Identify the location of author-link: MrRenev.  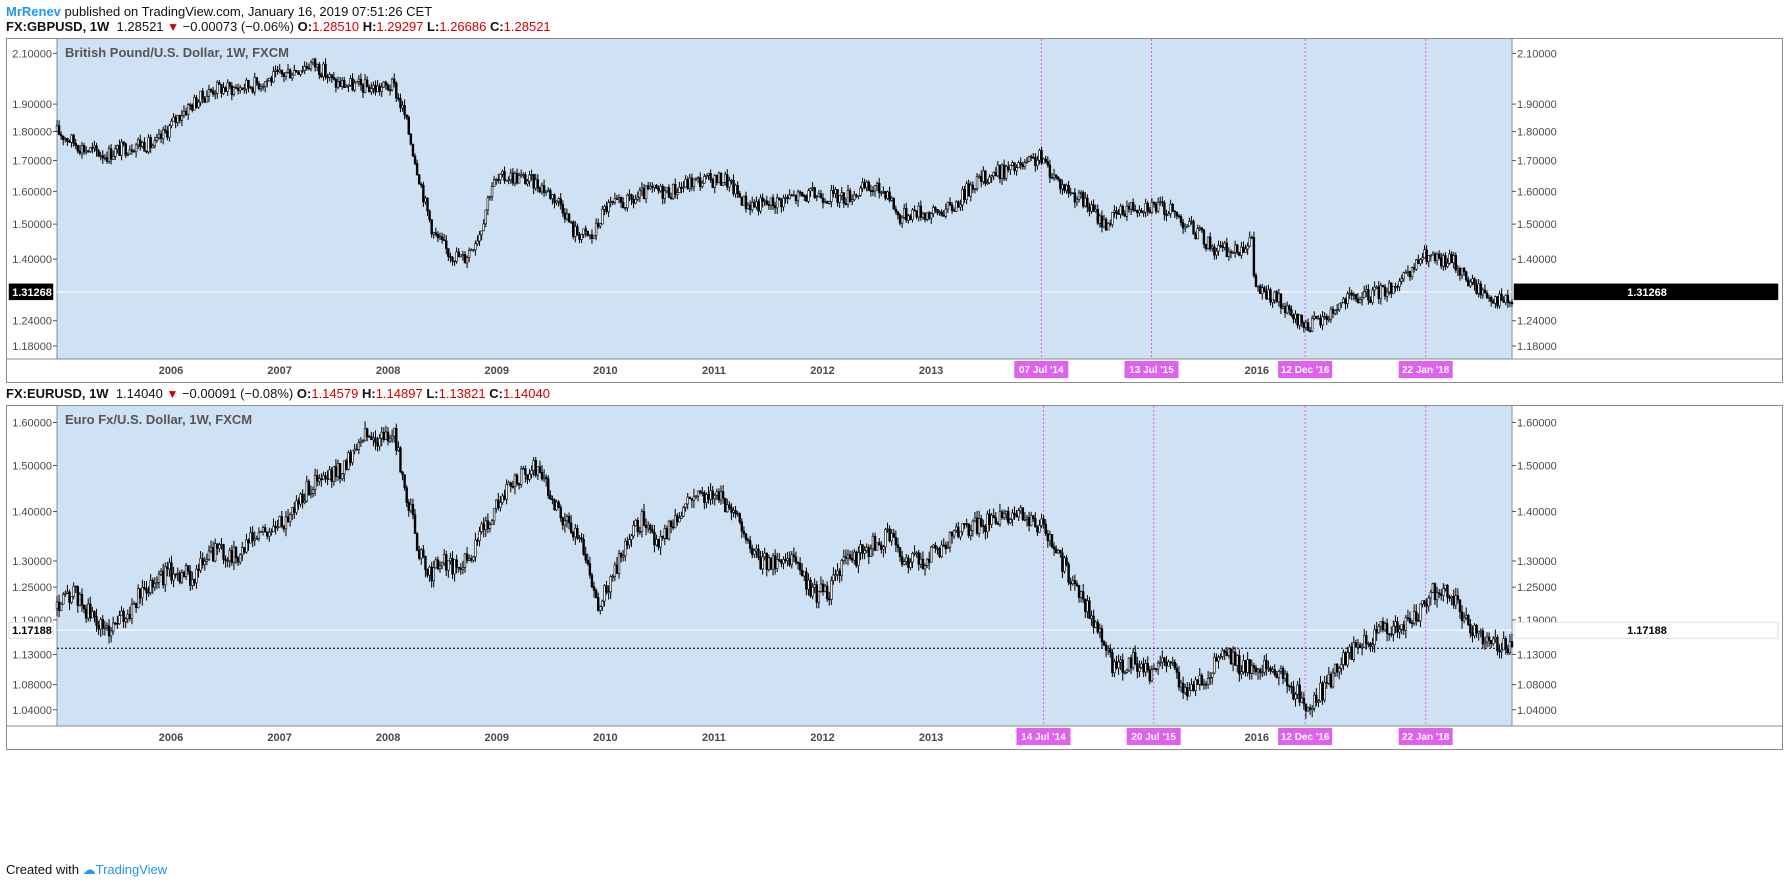
(33, 11).